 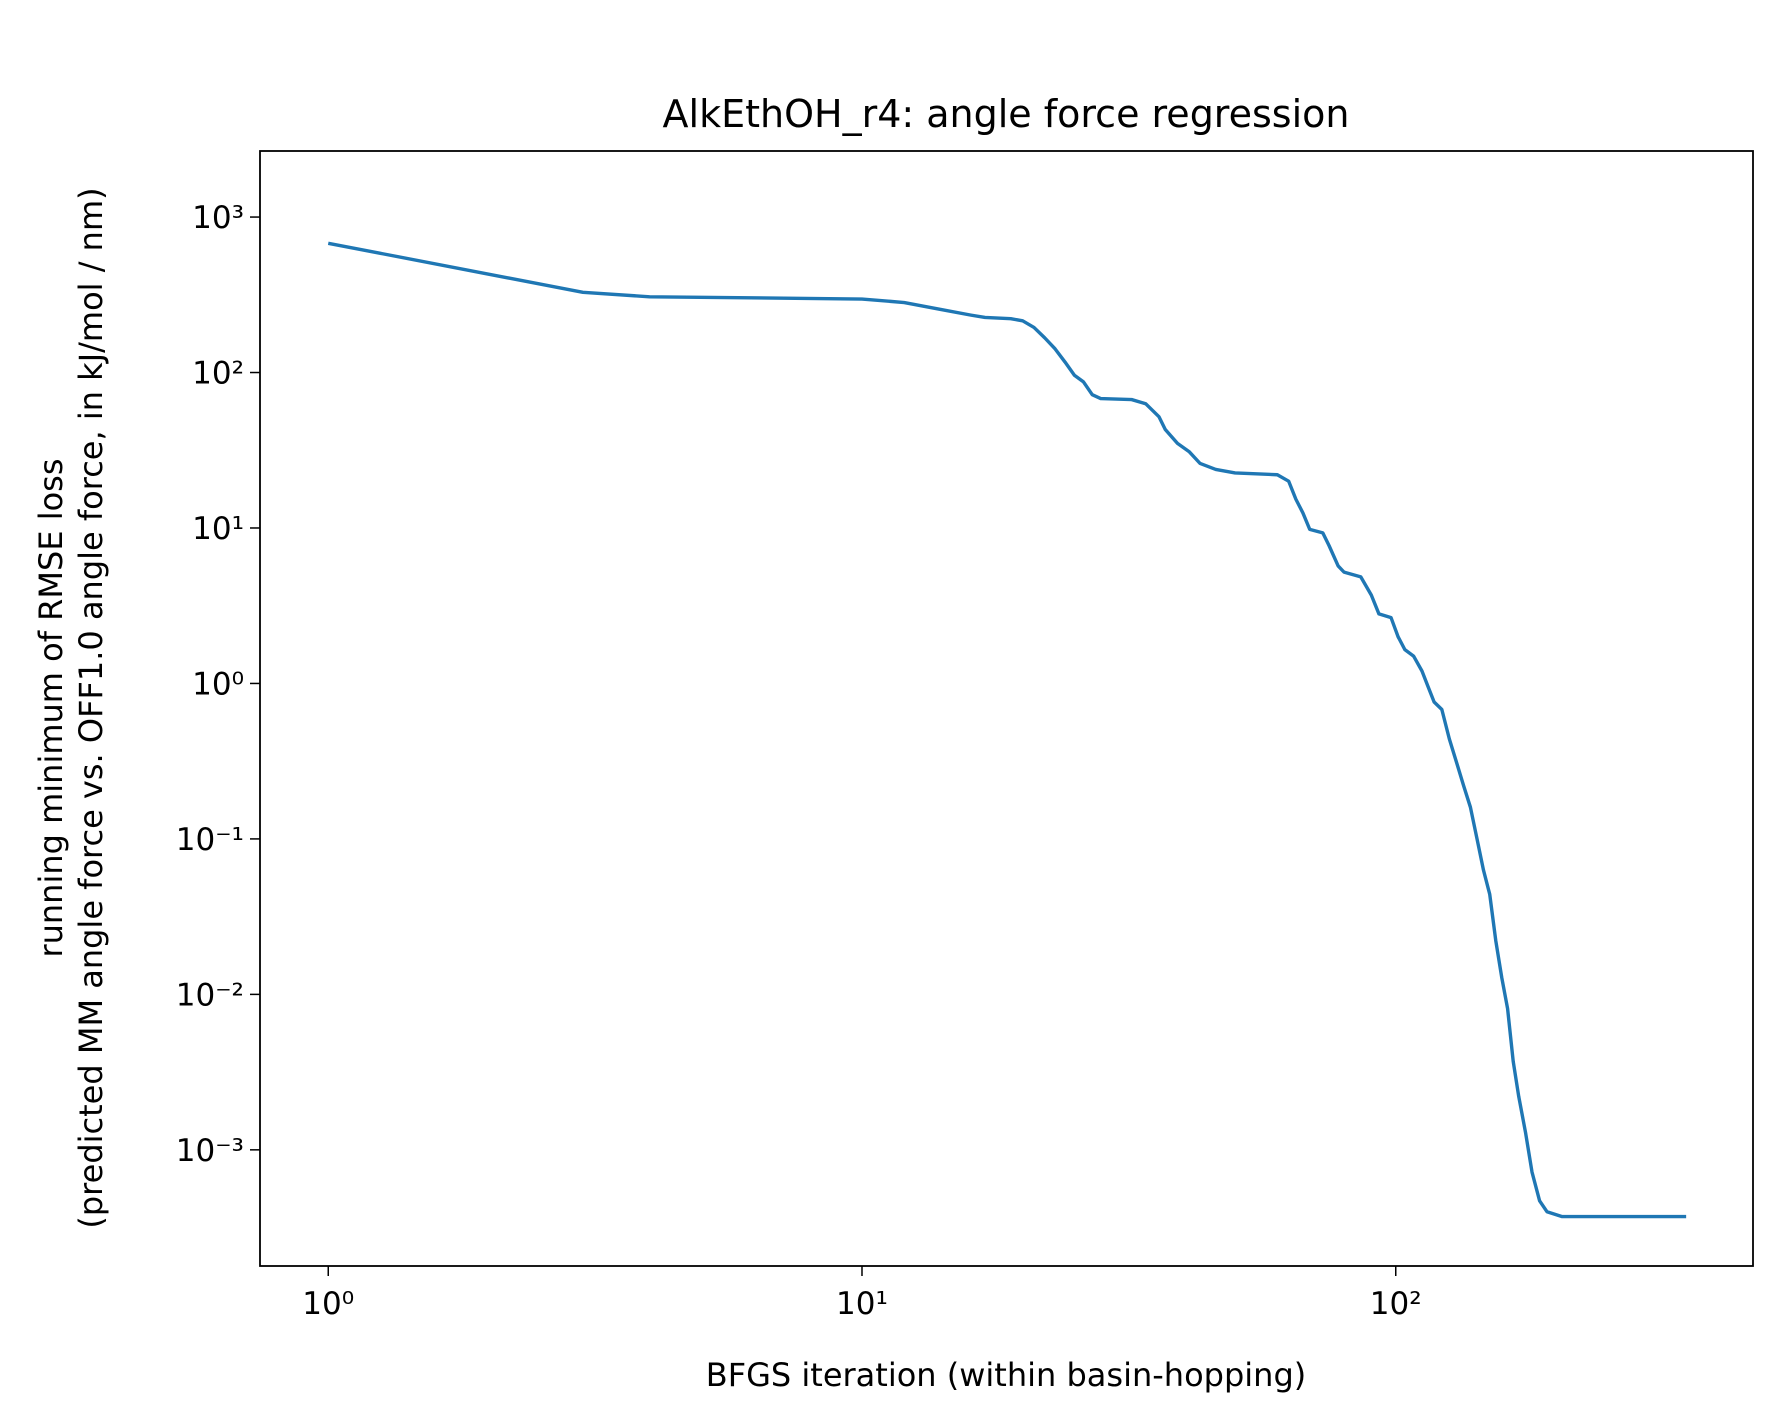 I want to click on y-axis-label: running minimum of RMSE loss, so click(x=51, y=707).